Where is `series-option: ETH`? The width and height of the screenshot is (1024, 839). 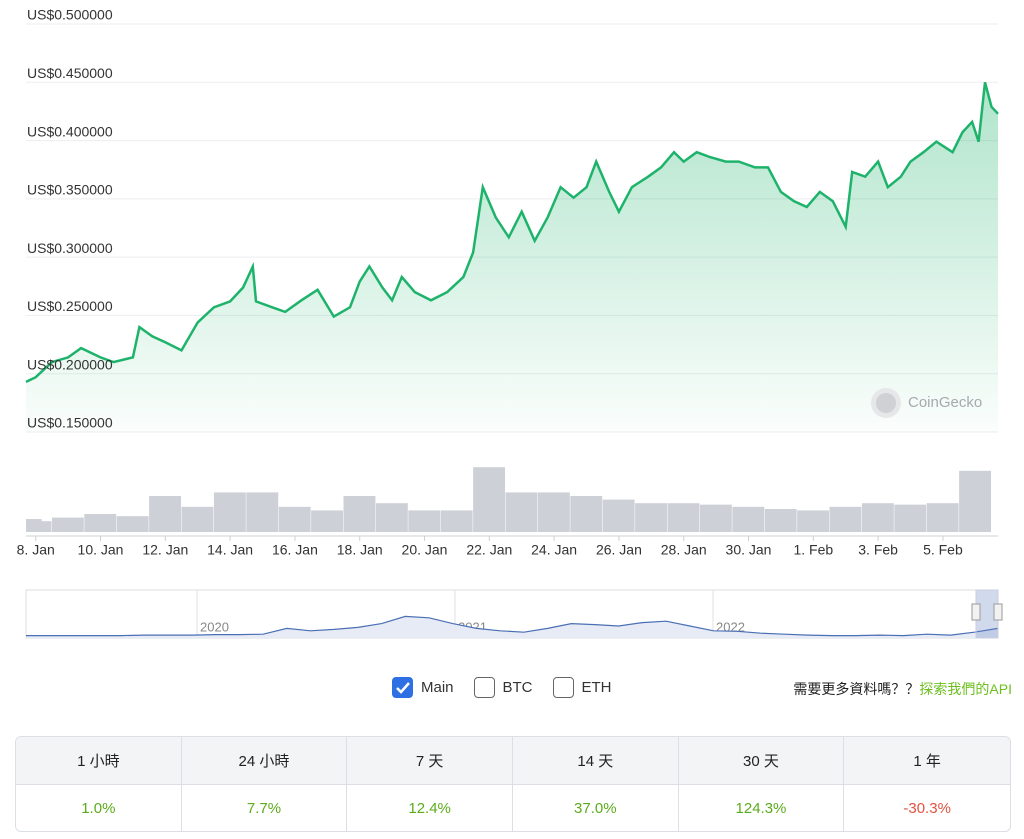 series-option: ETH is located at coordinates (582, 687).